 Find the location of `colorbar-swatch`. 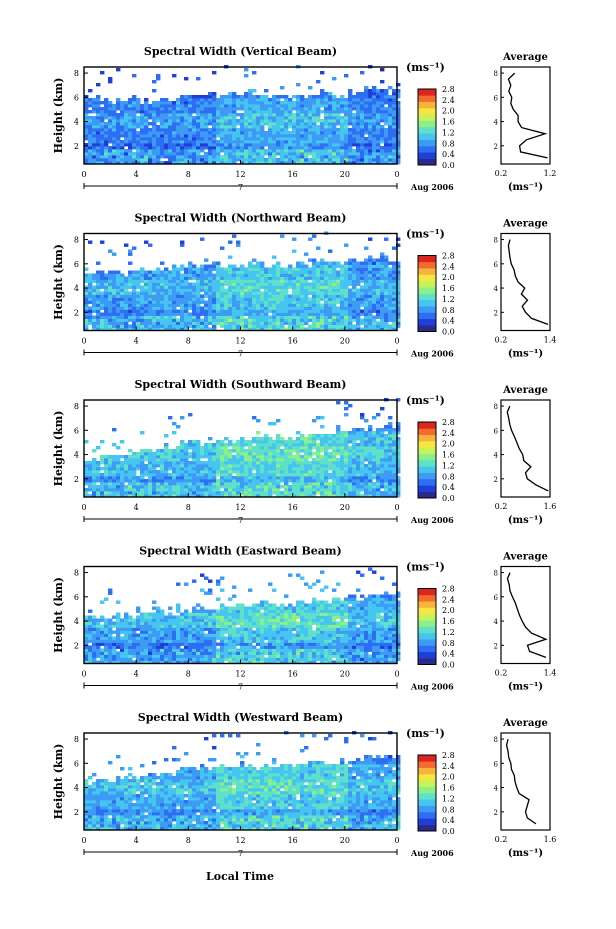

colorbar-swatch is located at coordinates (427, 303).